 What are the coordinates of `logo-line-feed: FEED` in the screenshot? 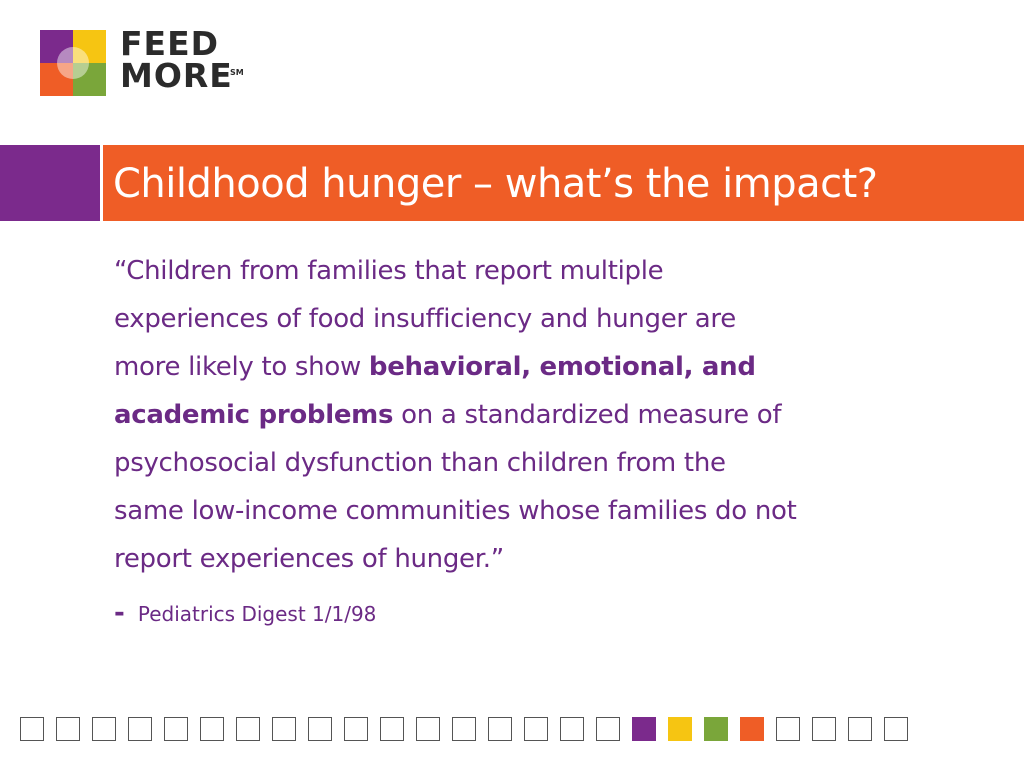 It's located at (170, 43).